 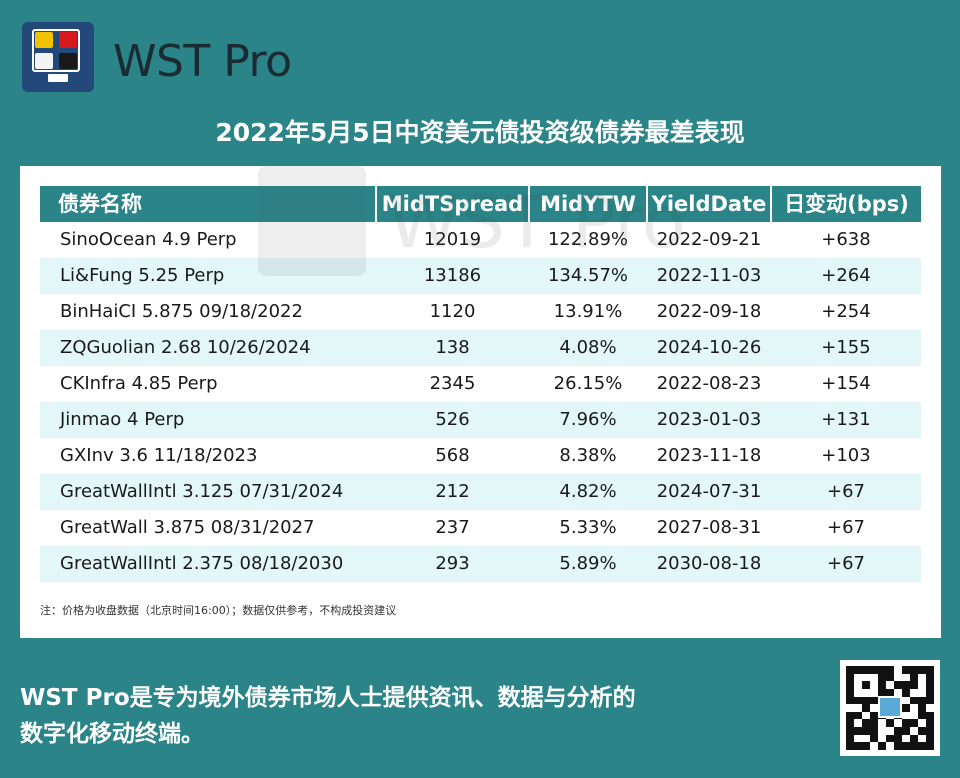 What do you see at coordinates (588, 204) in the screenshot?
I see `header-midytw: MidYTW` at bounding box center [588, 204].